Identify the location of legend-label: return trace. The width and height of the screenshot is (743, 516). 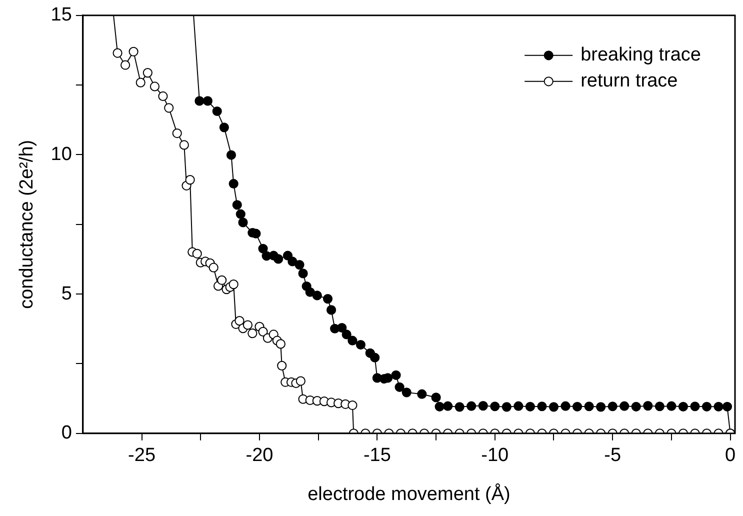
(629, 81).